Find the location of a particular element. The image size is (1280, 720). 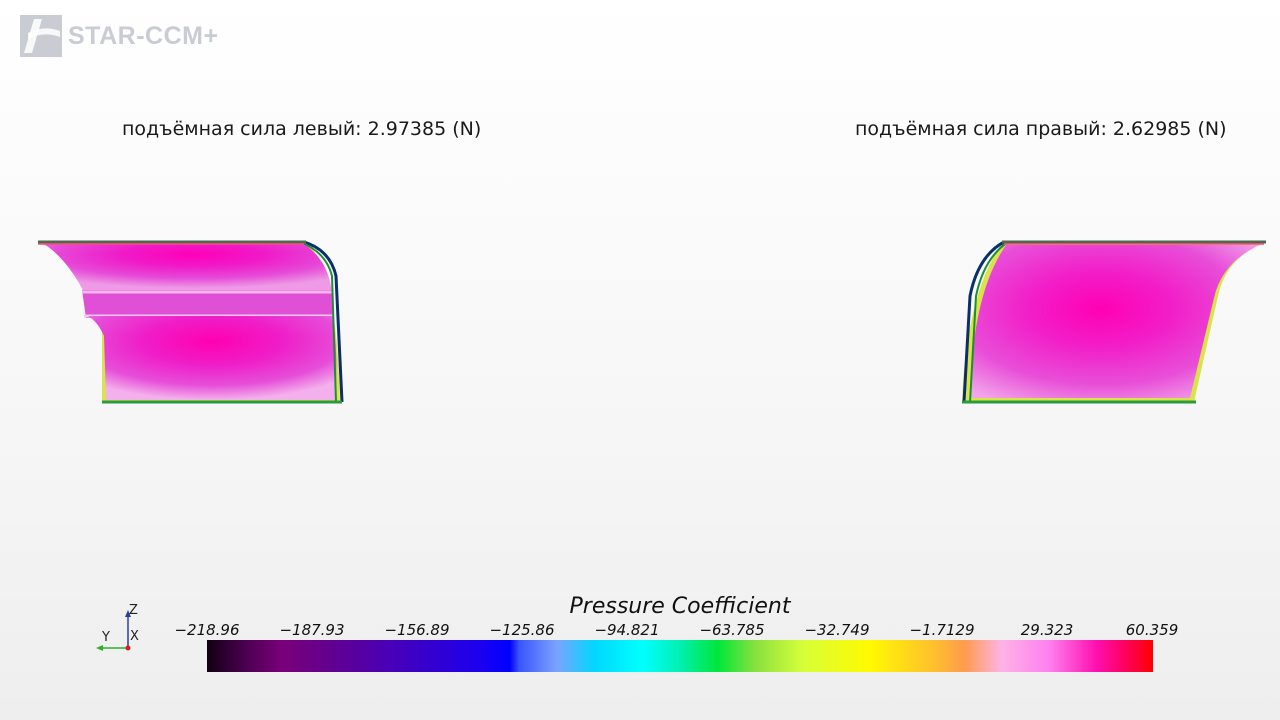

legend-title: Pressure Coefficient is located at coordinates (680, 606).